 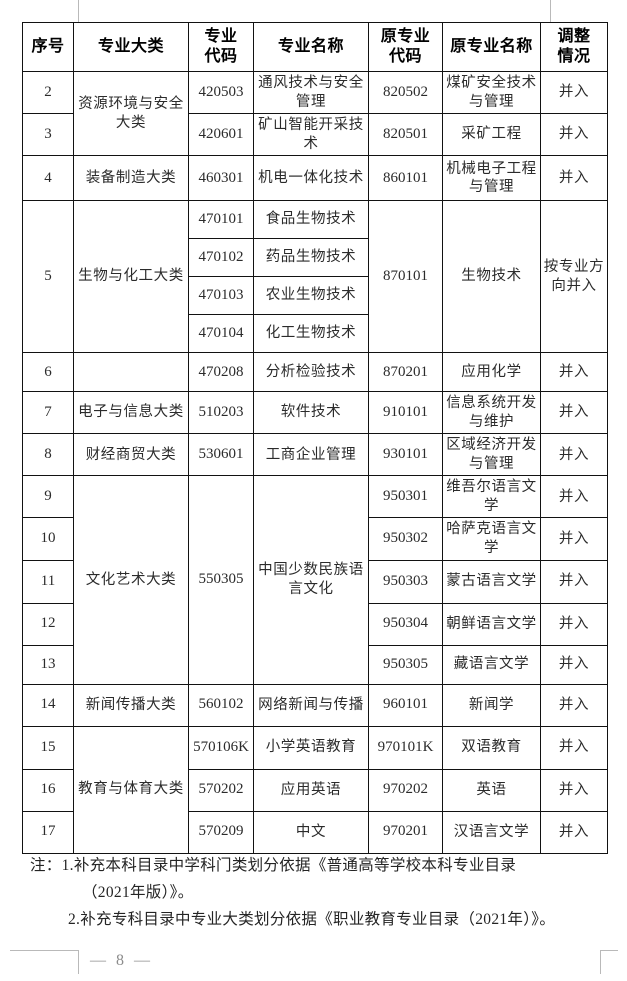 I want to click on cell-original-name: 英语, so click(x=491, y=790).